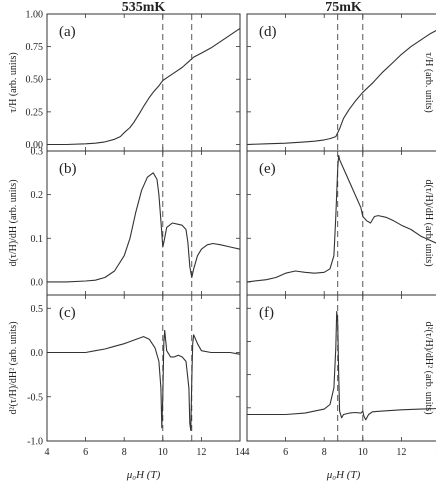 This screenshot has width=436, height=491. I want to click on y-tick-label-2-3: 0.3, so click(37, 152).